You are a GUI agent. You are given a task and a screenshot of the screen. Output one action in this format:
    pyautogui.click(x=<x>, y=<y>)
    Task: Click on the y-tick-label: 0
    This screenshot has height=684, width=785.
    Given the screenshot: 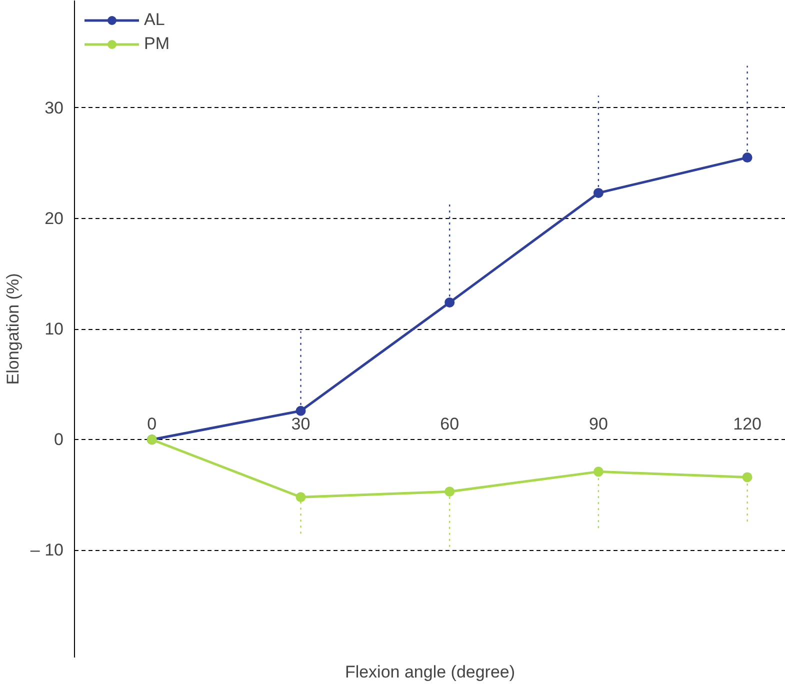 What is the action you would take?
    pyautogui.click(x=59, y=440)
    